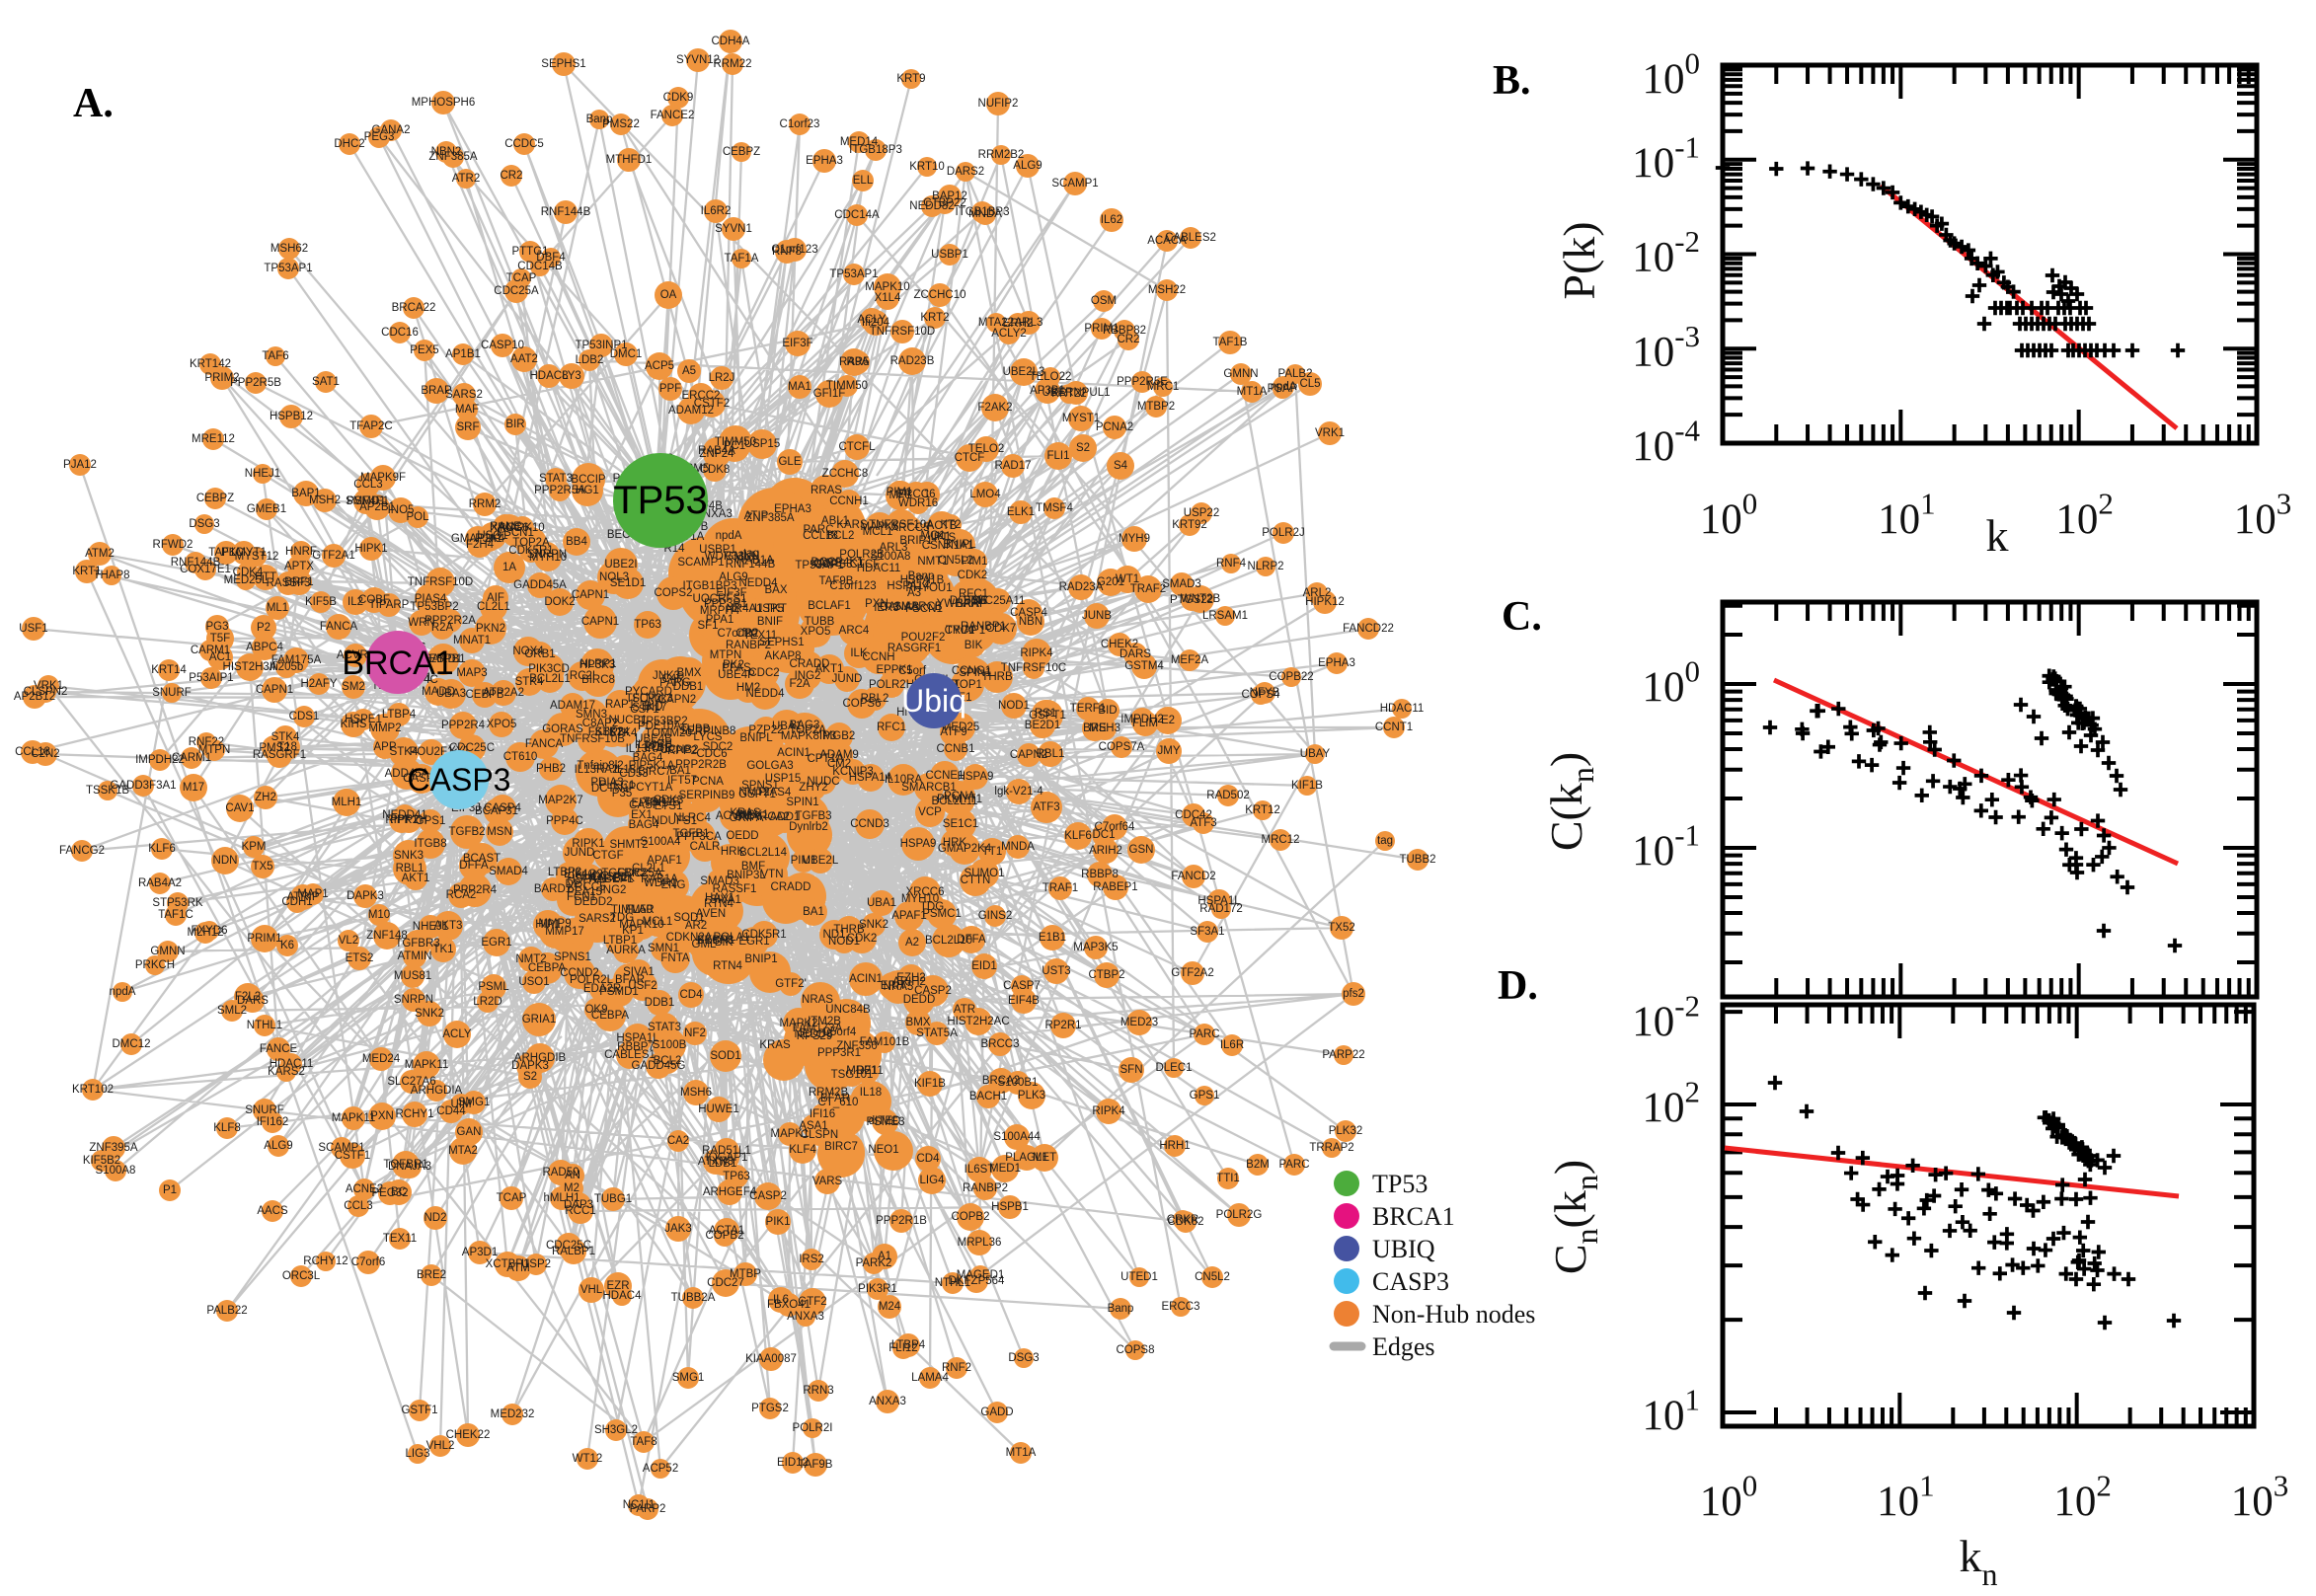  What do you see at coordinates (1336, 663) in the screenshot?
I see `svg-text: EPHA3` at bounding box center [1336, 663].